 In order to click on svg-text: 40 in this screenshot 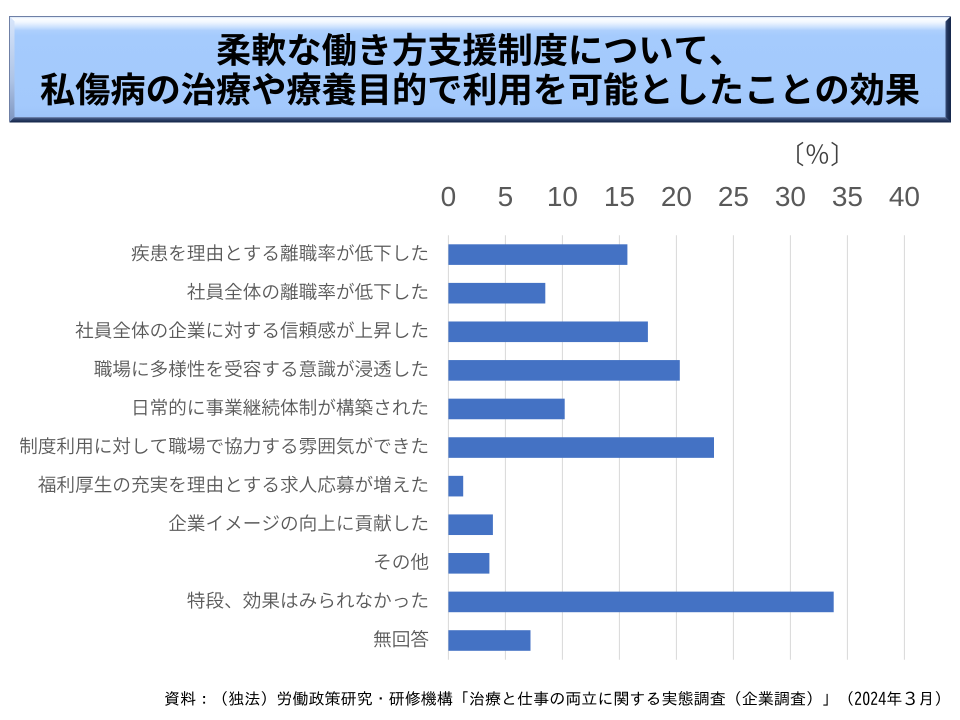, I will do `click(904, 196)`.